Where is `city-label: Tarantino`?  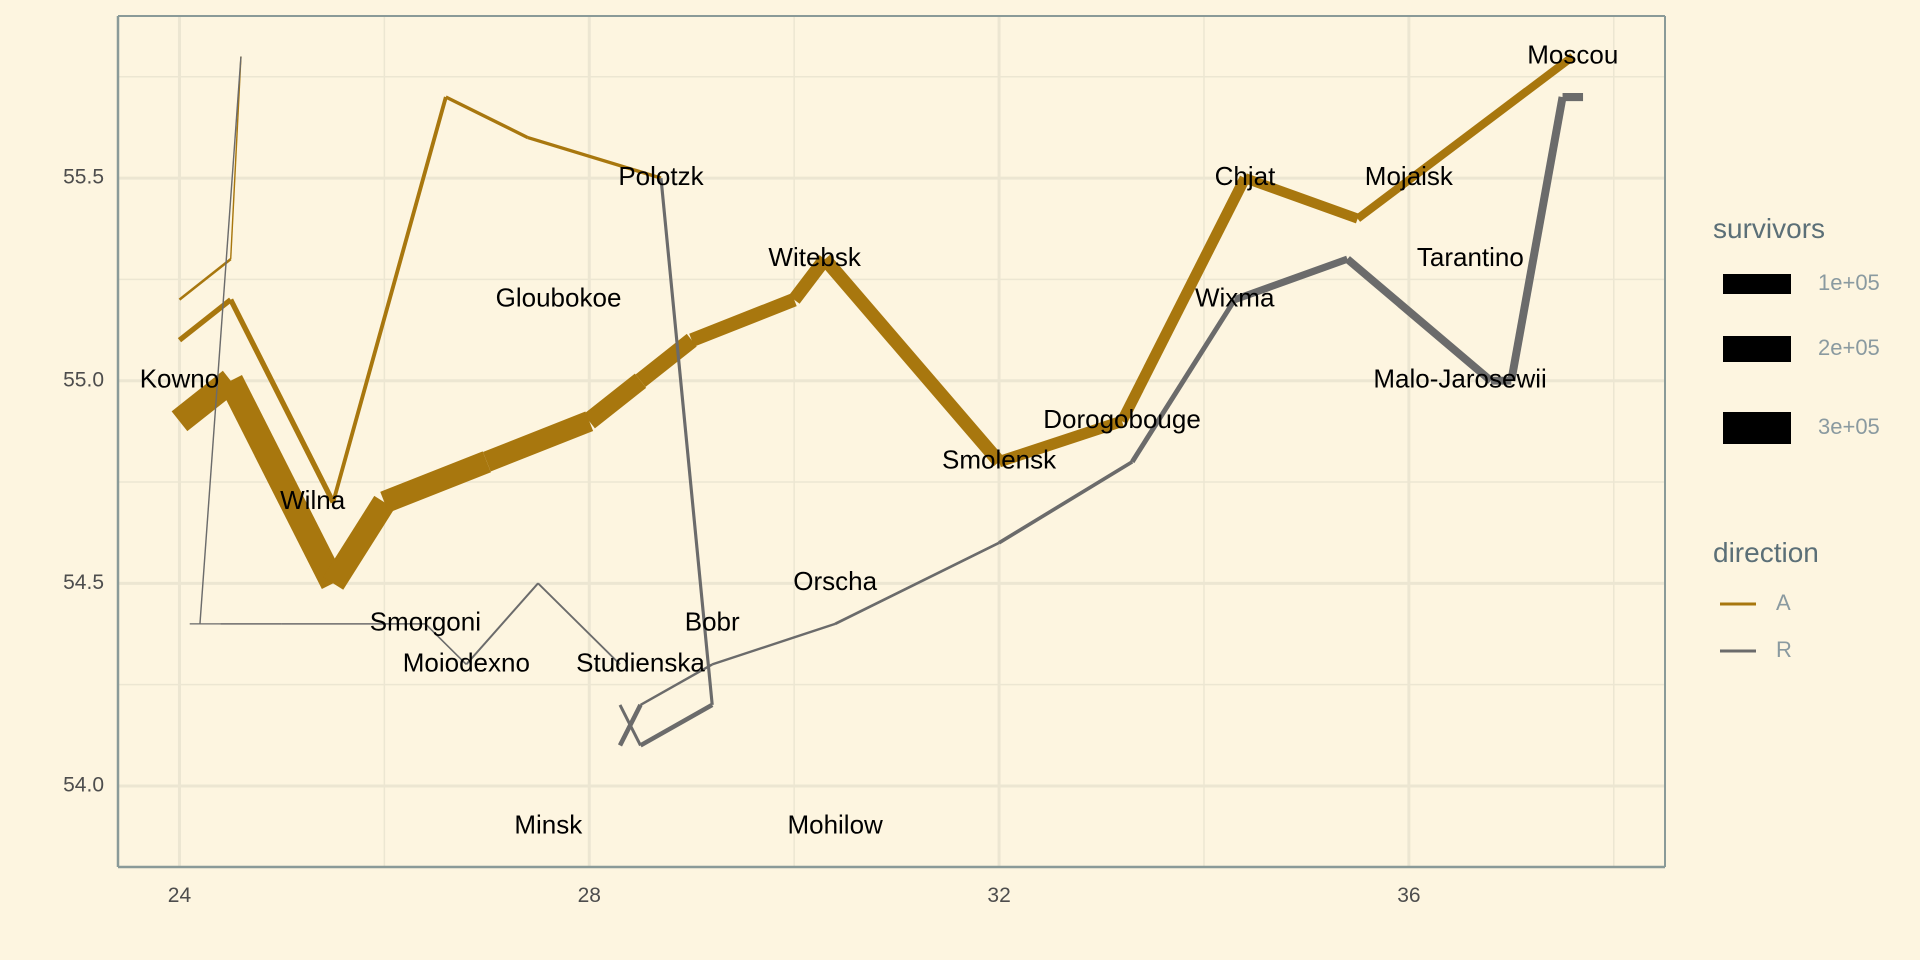 city-label: Tarantino is located at coordinates (1470, 257).